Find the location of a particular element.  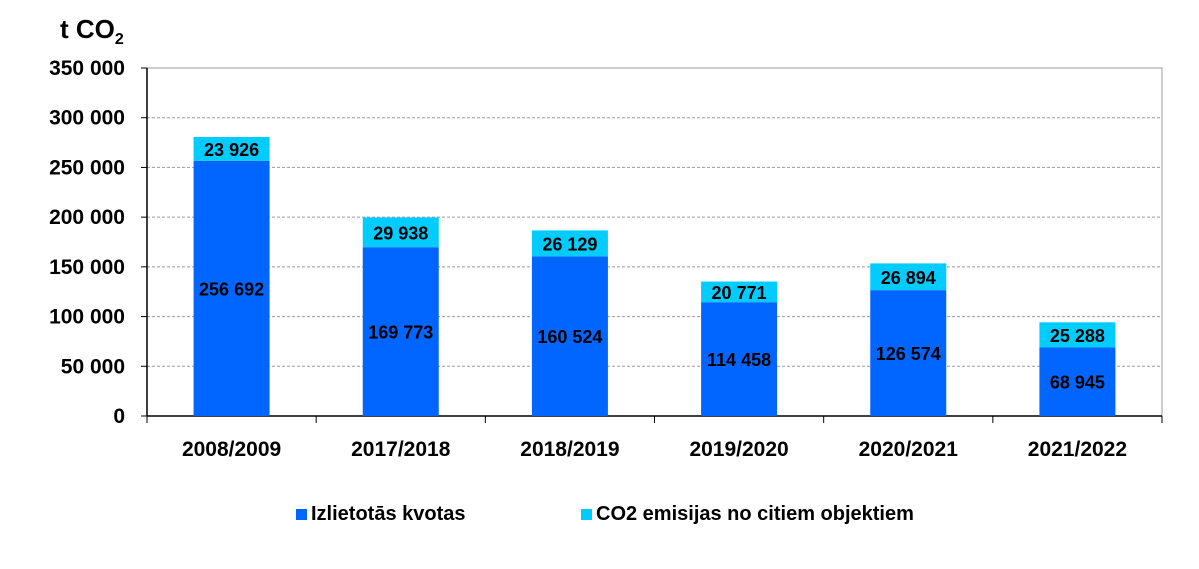

y-tick-label: 350 000 is located at coordinates (87, 68).